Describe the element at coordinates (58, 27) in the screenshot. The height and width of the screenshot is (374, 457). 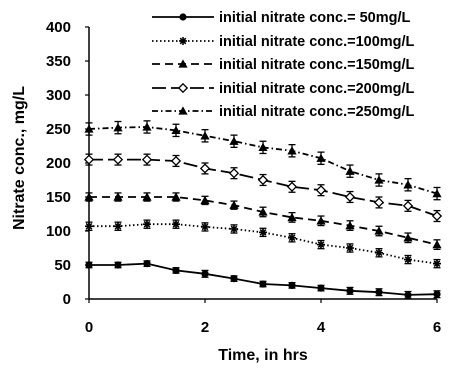
I see `y-tick-label: 400` at that location.